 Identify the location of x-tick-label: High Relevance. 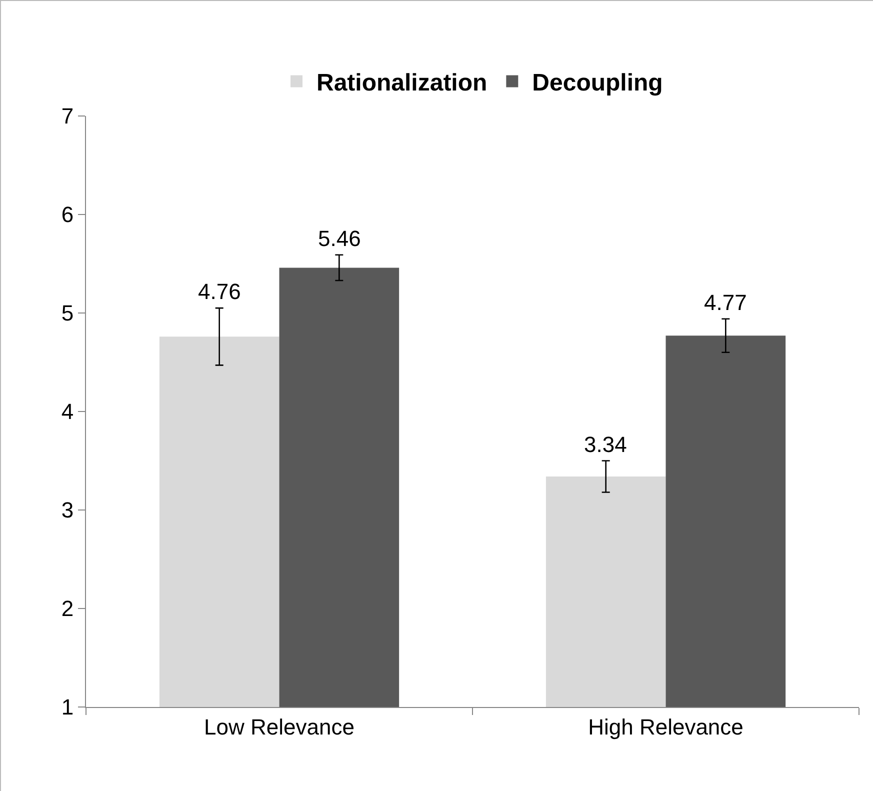
(666, 727).